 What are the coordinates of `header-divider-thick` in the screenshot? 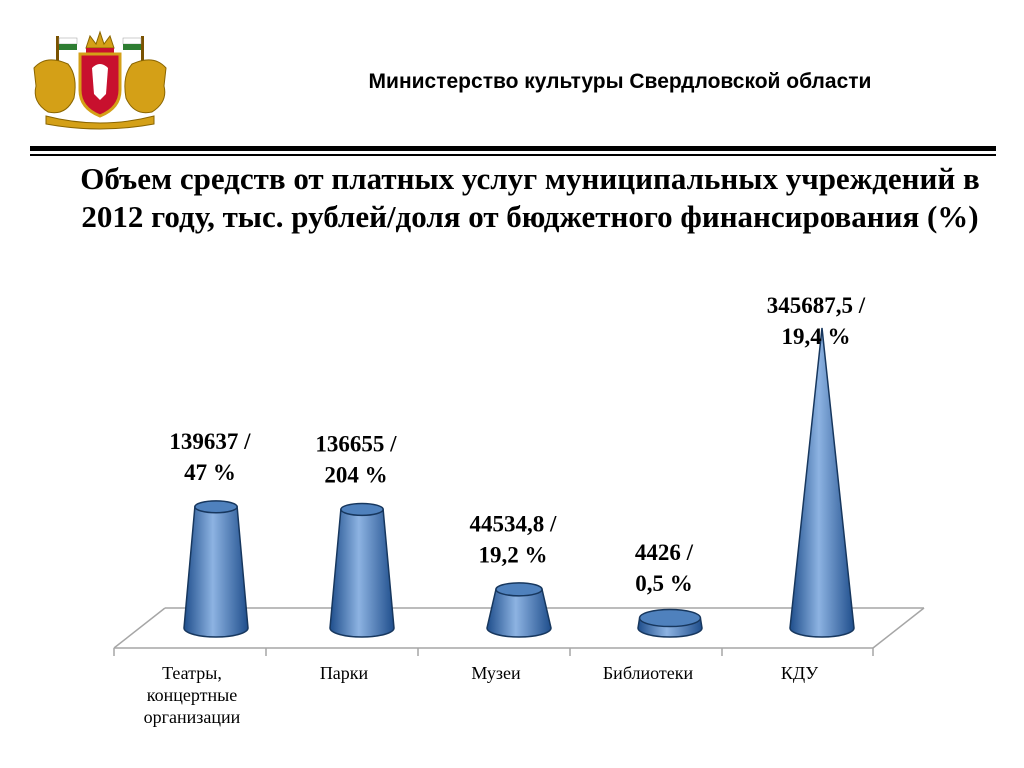 It's located at (513, 148).